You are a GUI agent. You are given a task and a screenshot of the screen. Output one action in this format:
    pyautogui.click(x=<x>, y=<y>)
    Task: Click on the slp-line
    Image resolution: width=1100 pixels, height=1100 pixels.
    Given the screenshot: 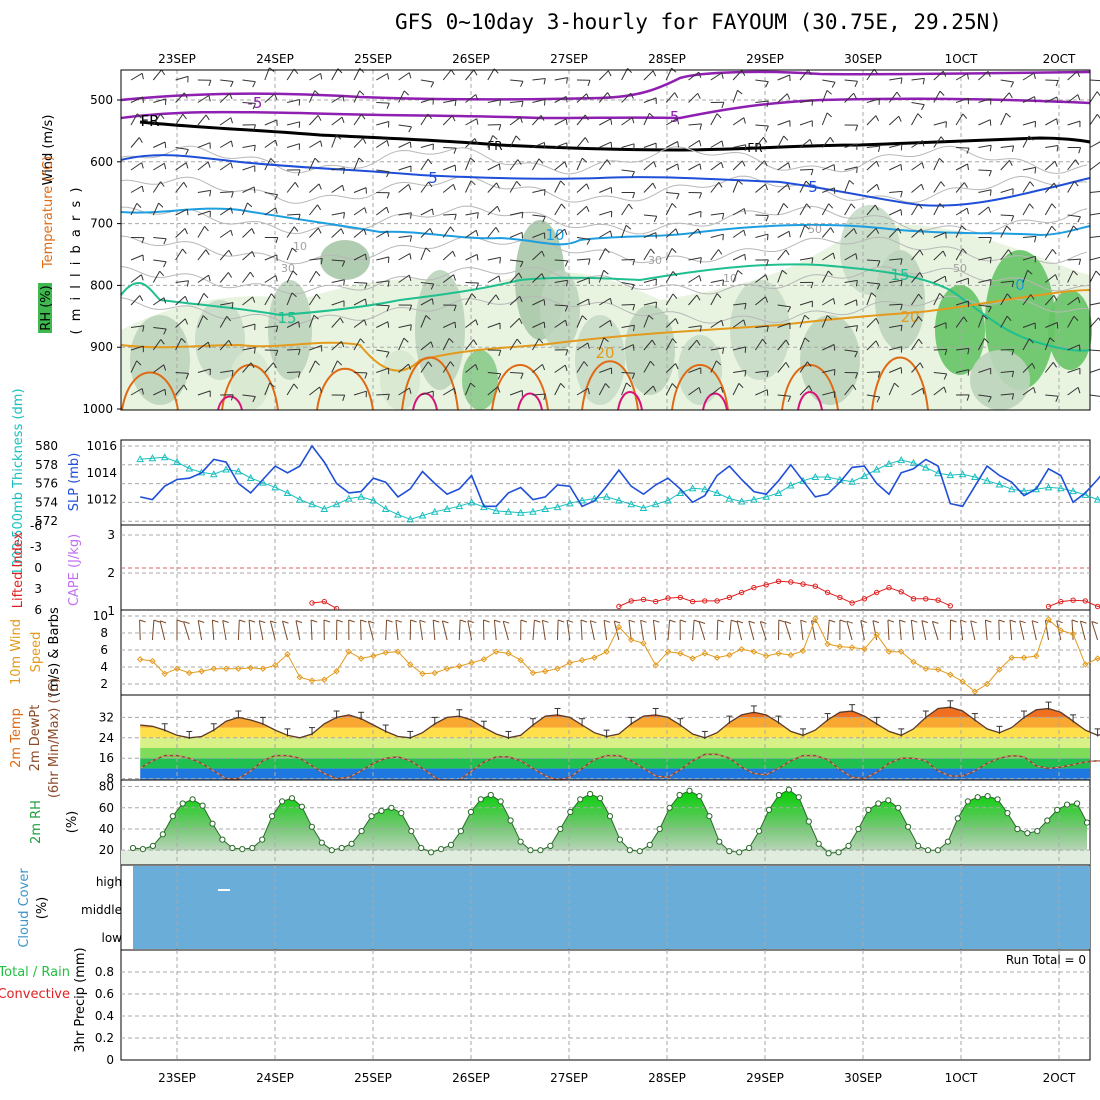 What is the action you would take?
    pyautogui.click(x=620, y=476)
    